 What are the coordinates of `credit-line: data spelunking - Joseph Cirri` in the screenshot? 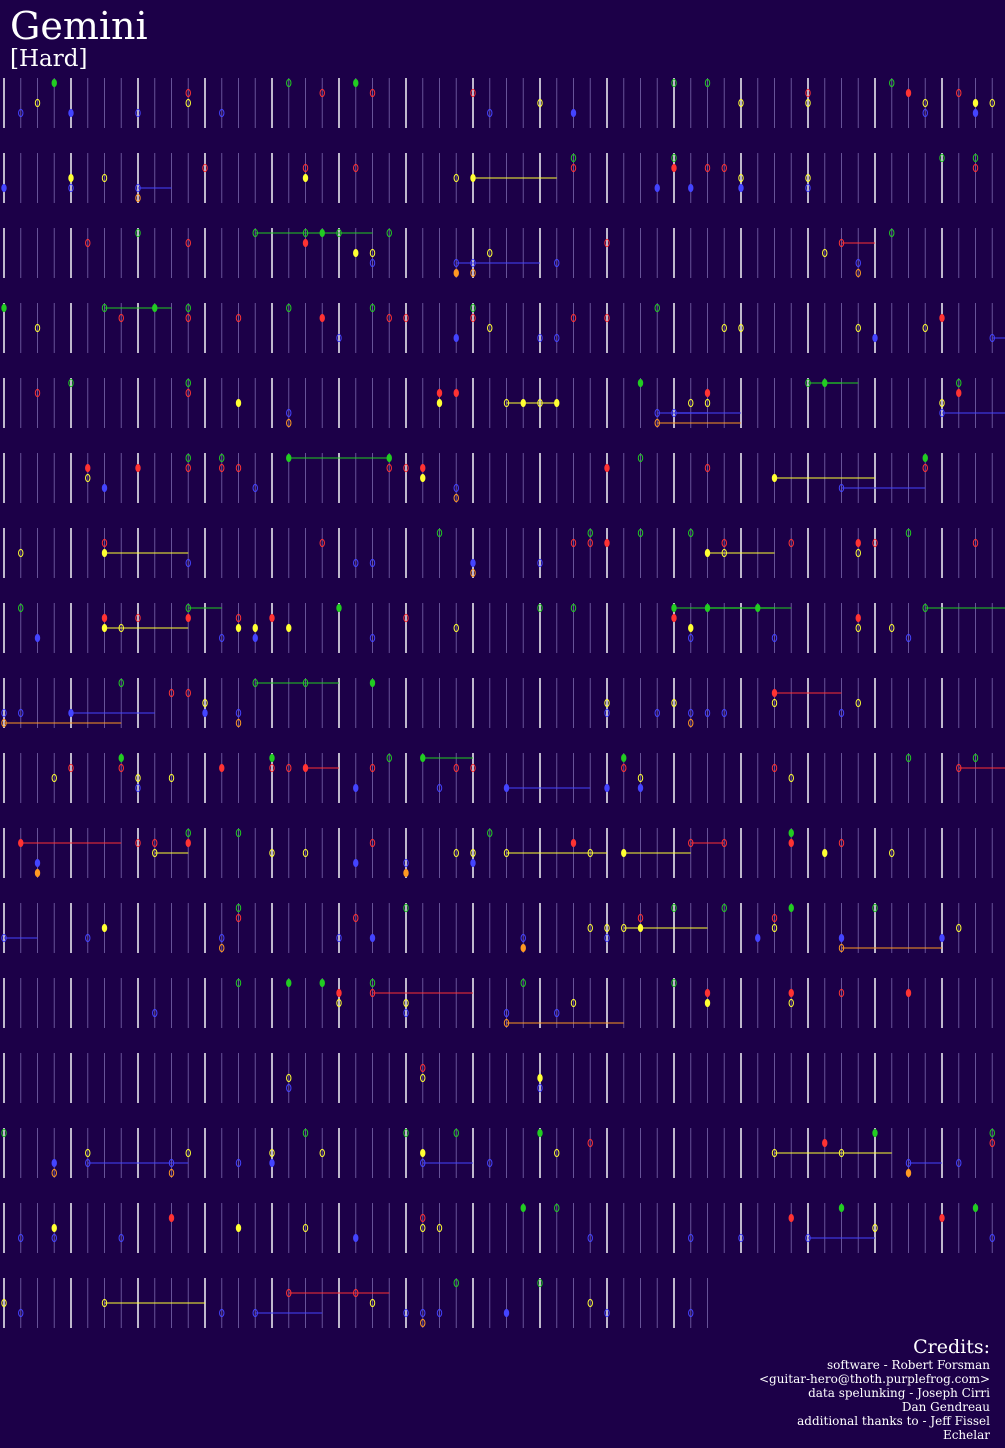 It's located at (899, 1393).